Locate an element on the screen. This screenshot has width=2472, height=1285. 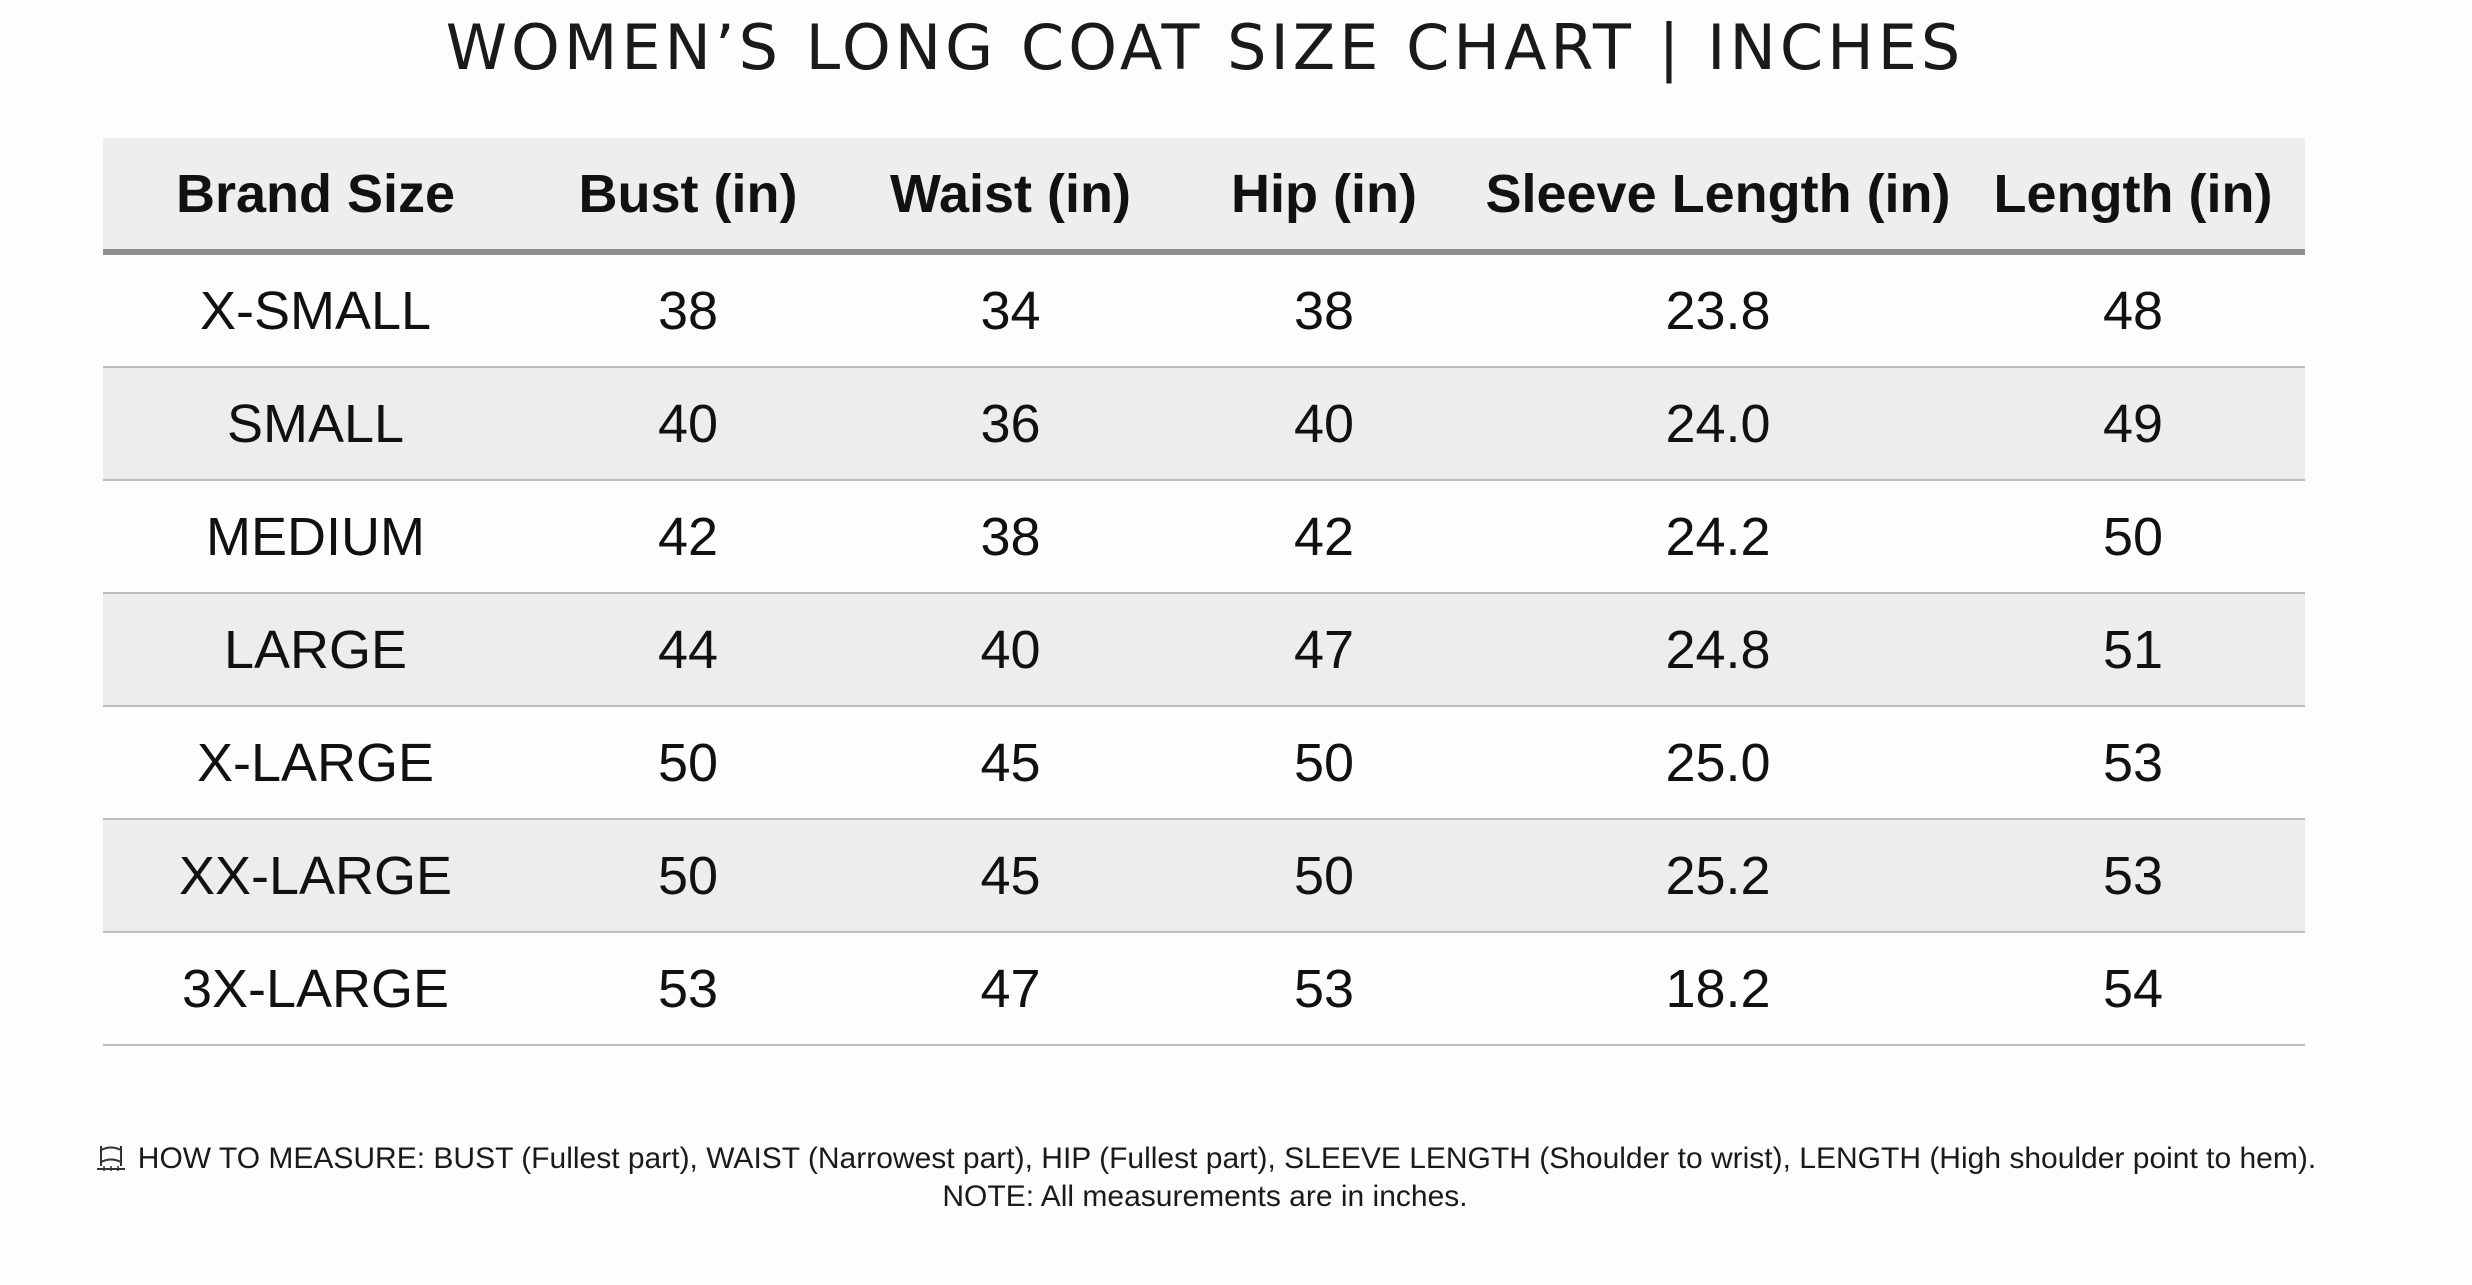
cell-hip: 38 is located at coordinates (1324, 310).